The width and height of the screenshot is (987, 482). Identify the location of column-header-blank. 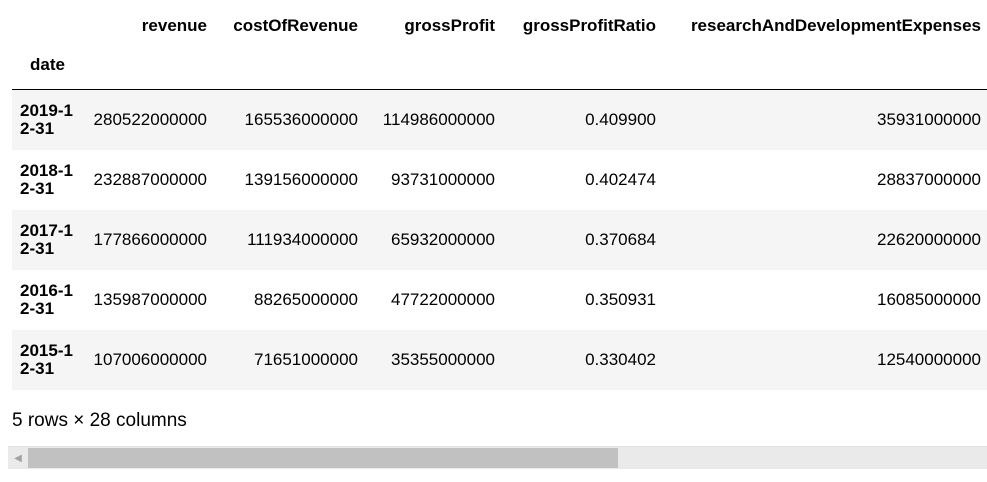
(43, 25).